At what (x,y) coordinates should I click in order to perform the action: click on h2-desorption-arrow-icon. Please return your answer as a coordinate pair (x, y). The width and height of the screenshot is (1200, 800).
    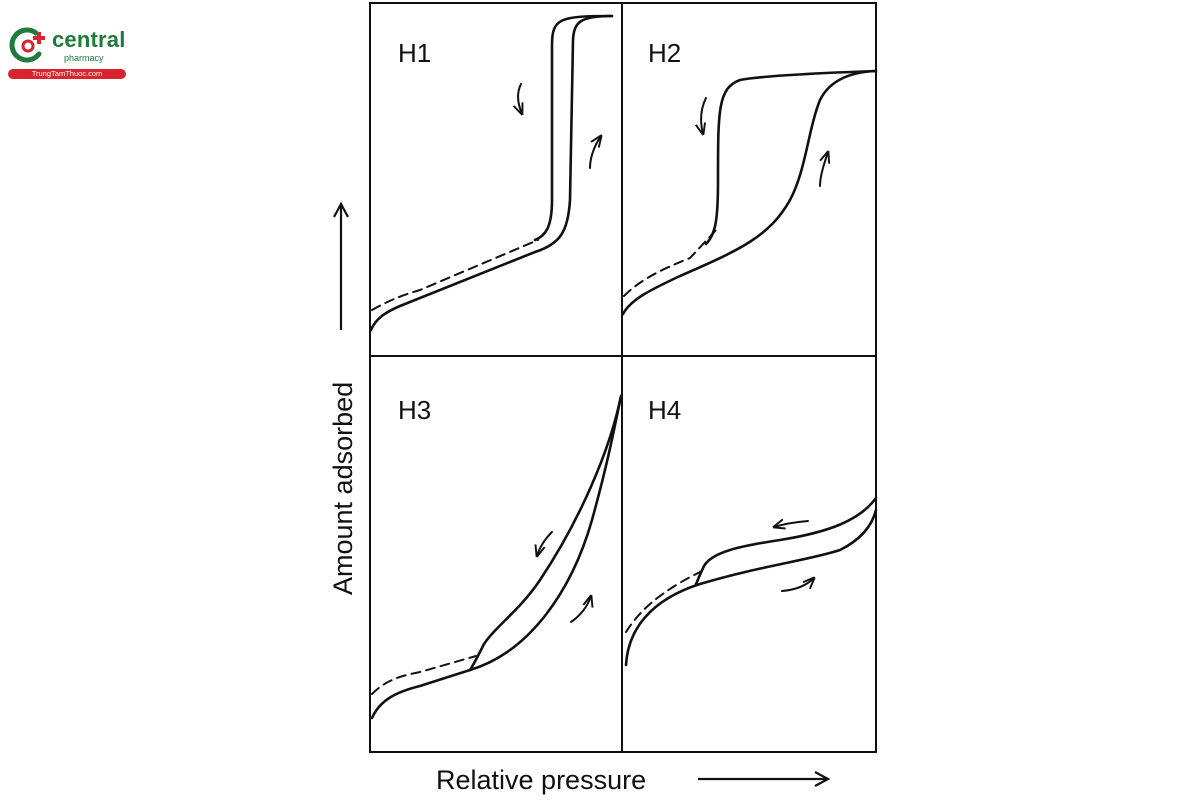
    Looking at the image, I should click on (704, 115).